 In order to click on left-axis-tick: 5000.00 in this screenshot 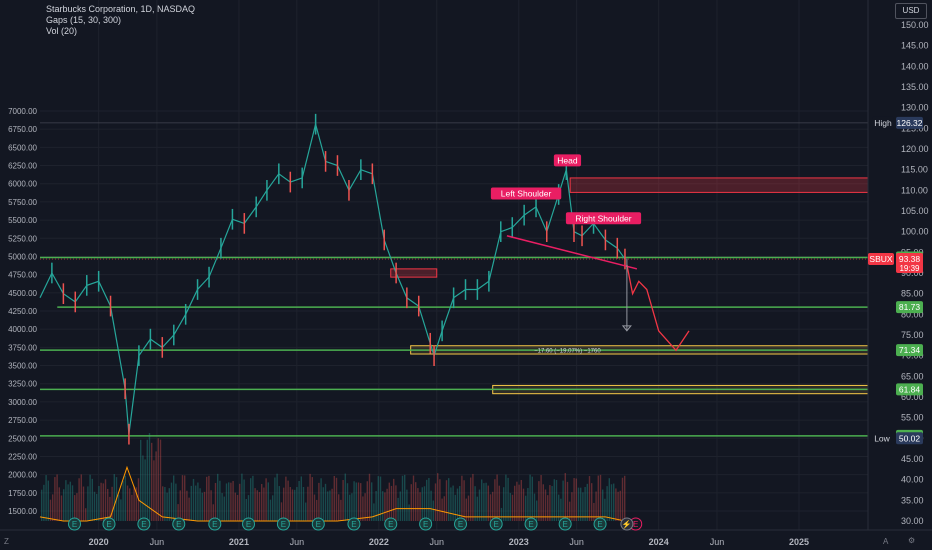, I will do `click(22, 256)`.